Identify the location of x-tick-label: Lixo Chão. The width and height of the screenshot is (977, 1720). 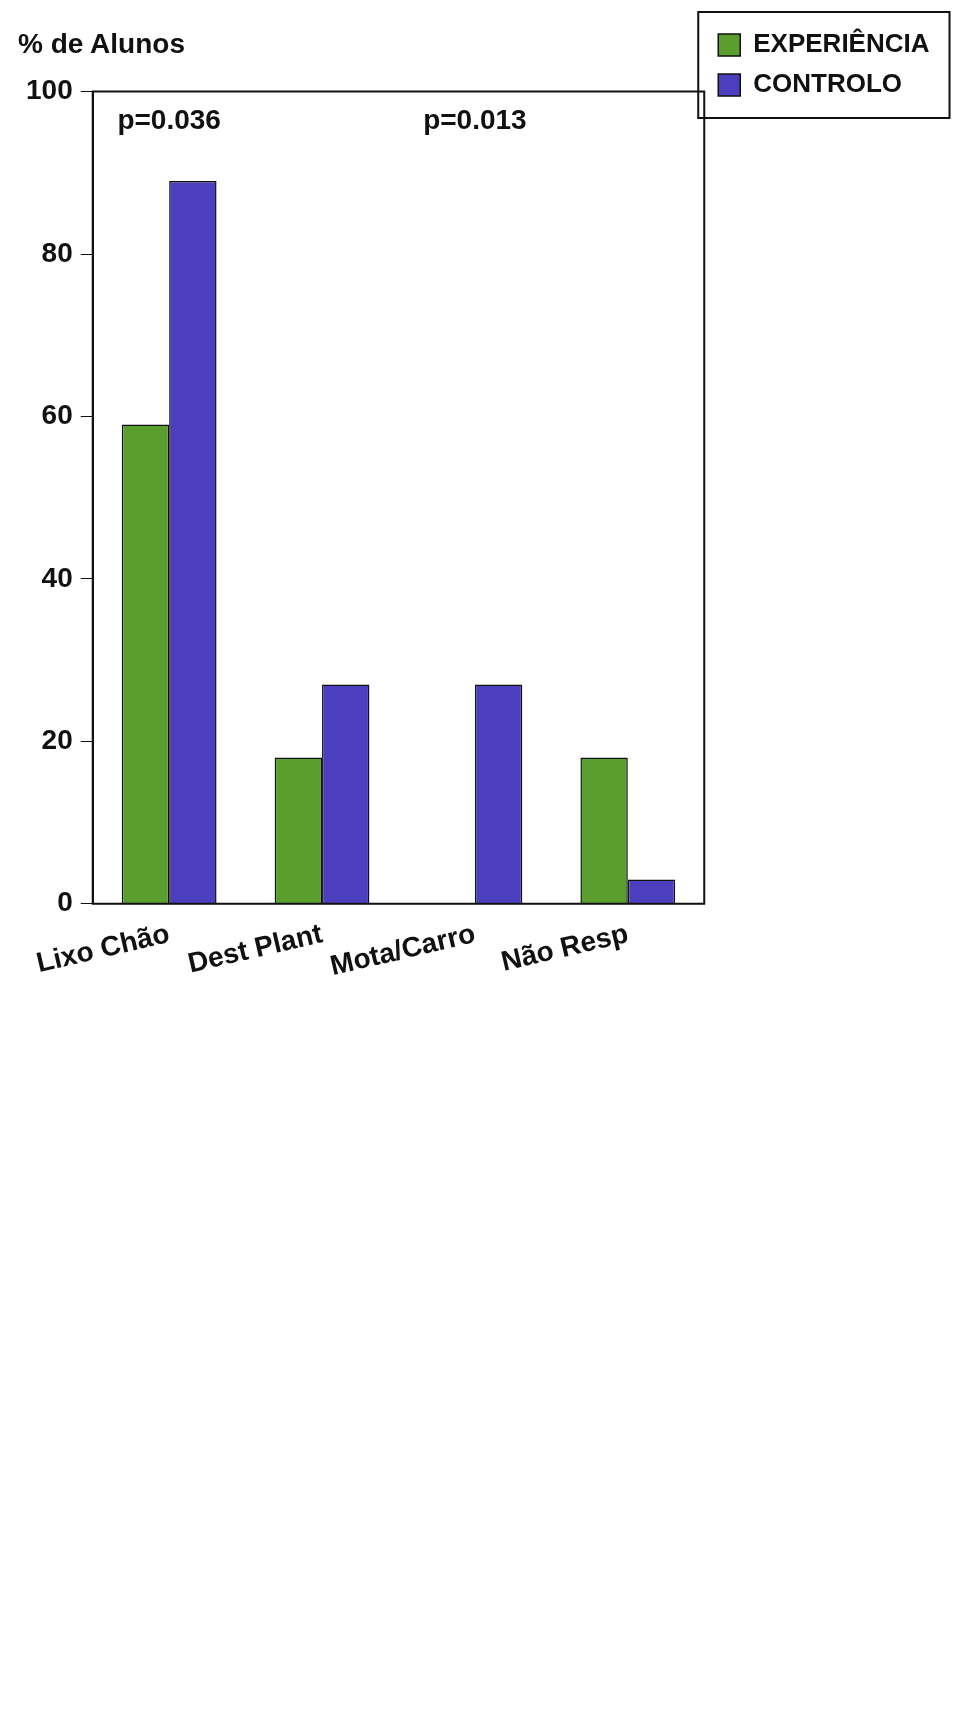
(103, 948).